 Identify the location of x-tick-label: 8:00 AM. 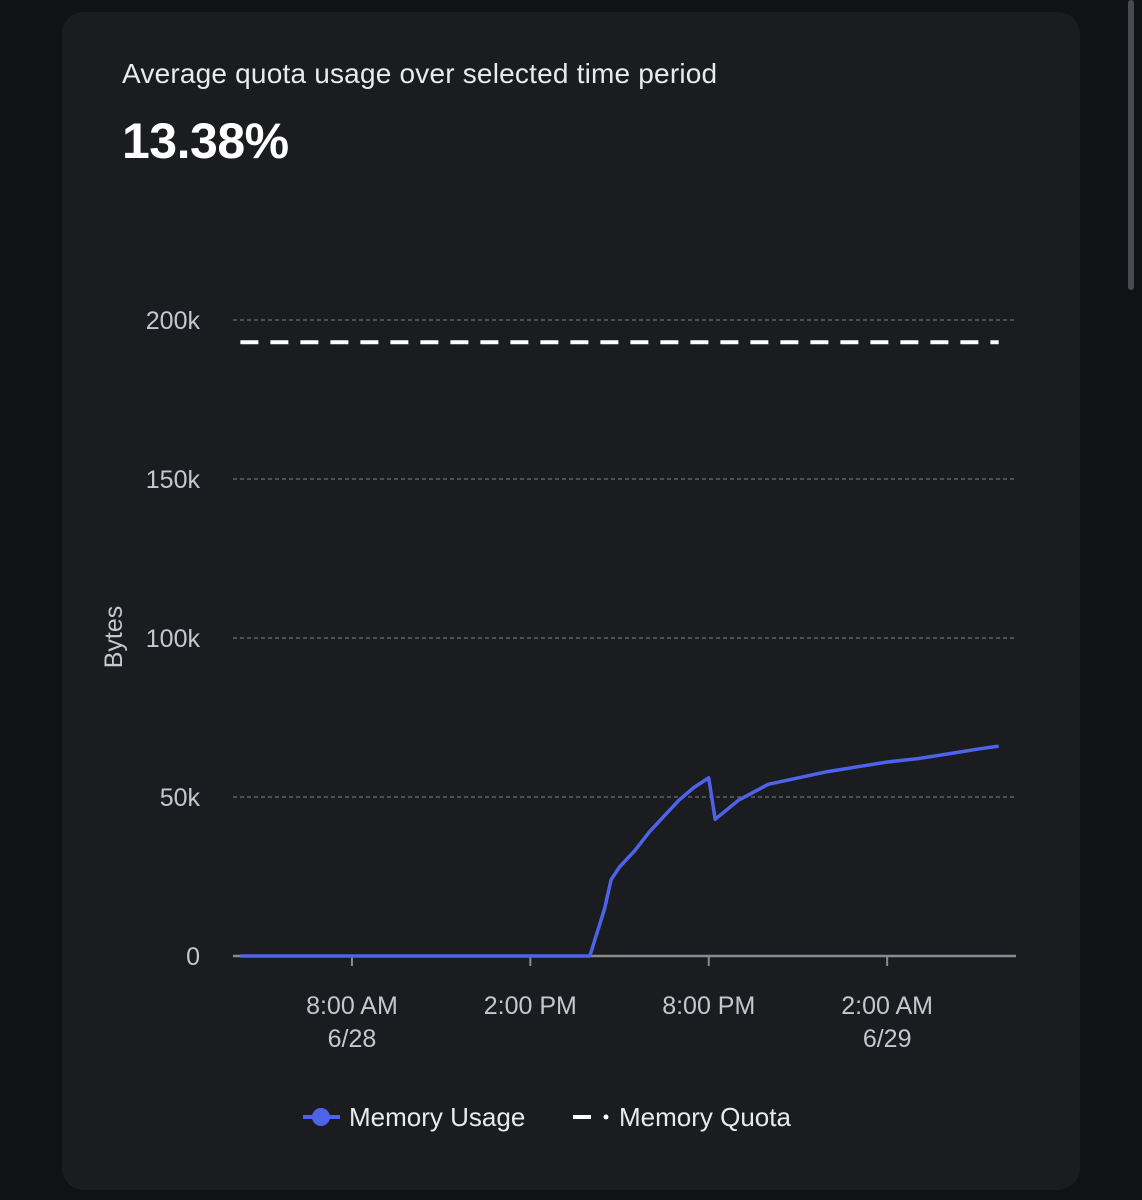
(352, 1006).